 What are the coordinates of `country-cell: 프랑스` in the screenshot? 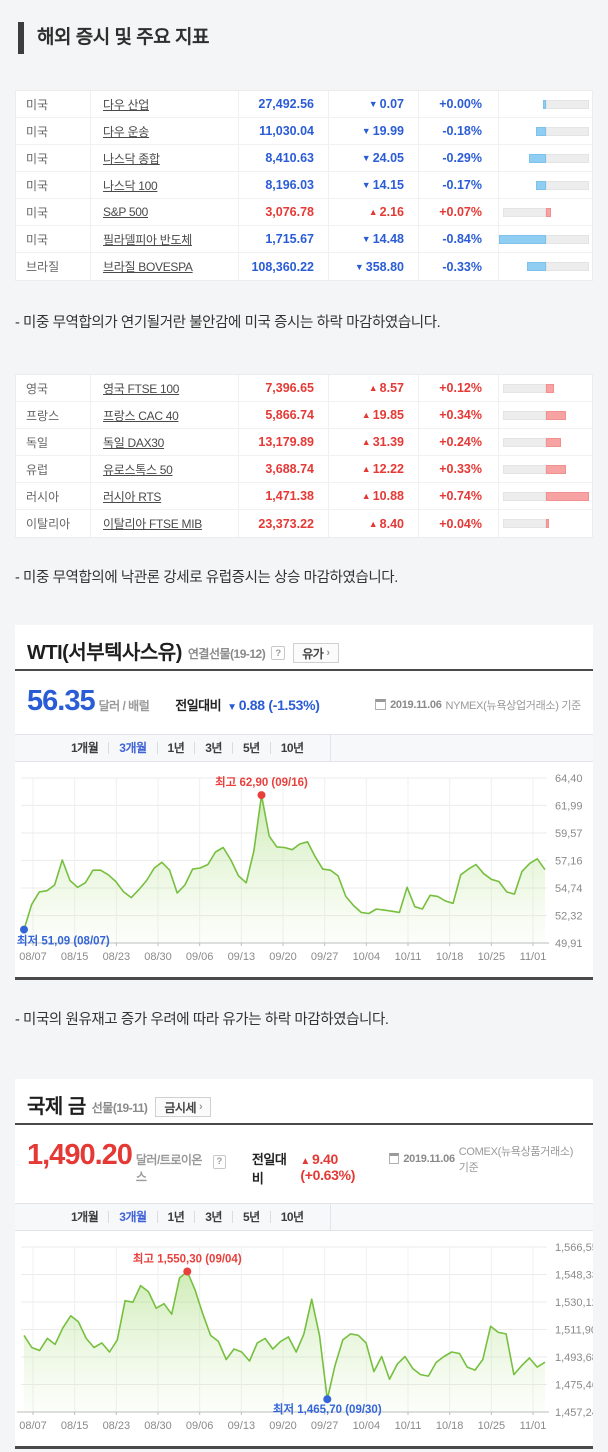 It's located at (53, 415).